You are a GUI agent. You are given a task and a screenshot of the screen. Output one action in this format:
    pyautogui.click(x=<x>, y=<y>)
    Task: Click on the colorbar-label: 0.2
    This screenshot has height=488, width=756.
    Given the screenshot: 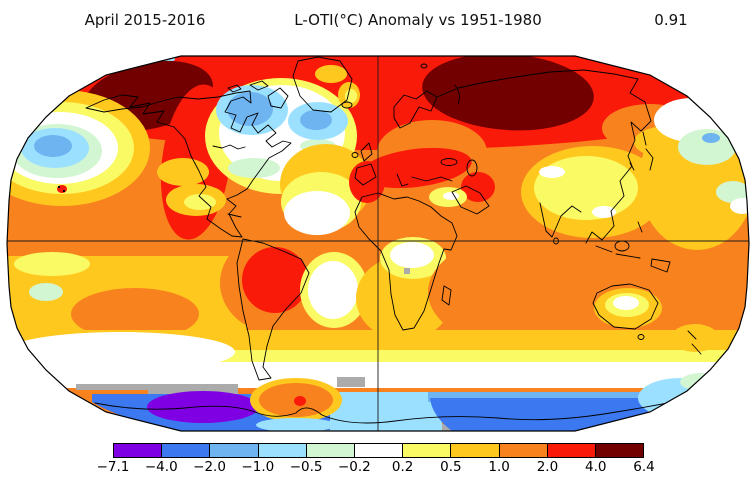 What is the action you would take?
    pyautogui.click(x=402, y=467)
    